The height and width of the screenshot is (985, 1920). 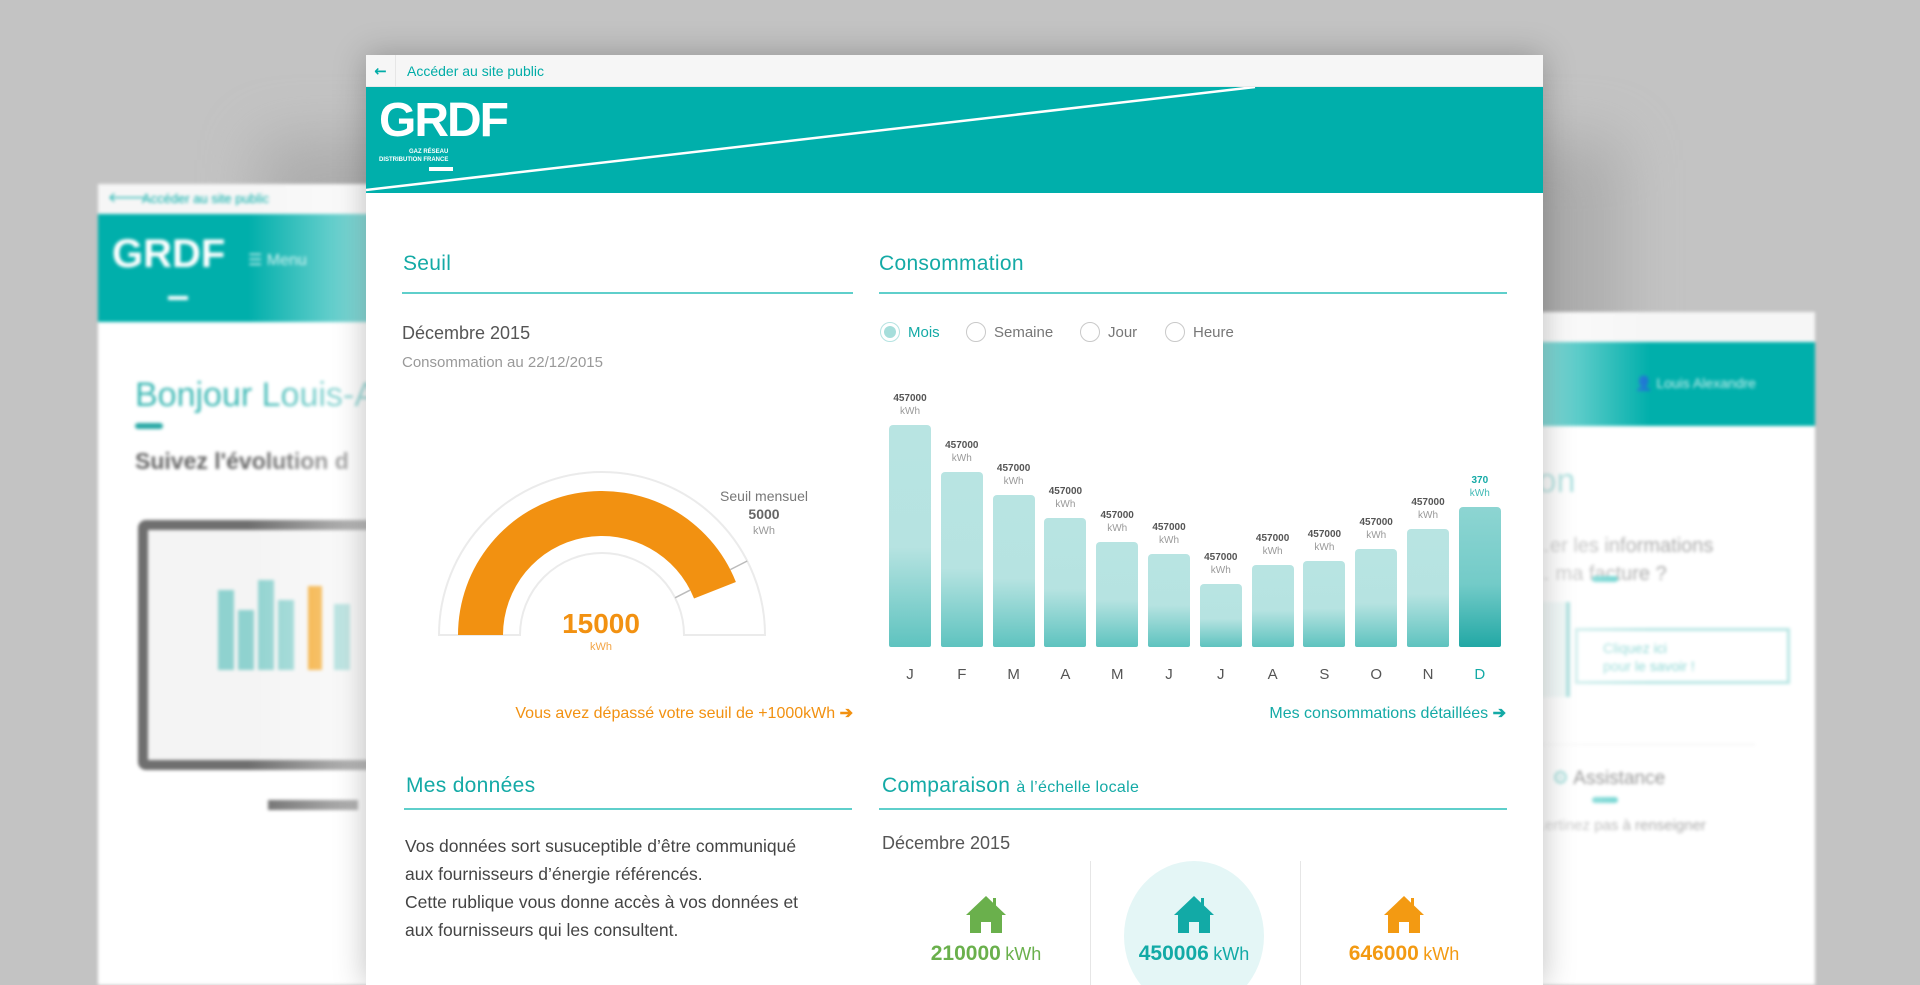 What do you see at coordinates (738, 565) in the screenshot?
I see `threshold-tick-outer` at bounding box center [738, 565].